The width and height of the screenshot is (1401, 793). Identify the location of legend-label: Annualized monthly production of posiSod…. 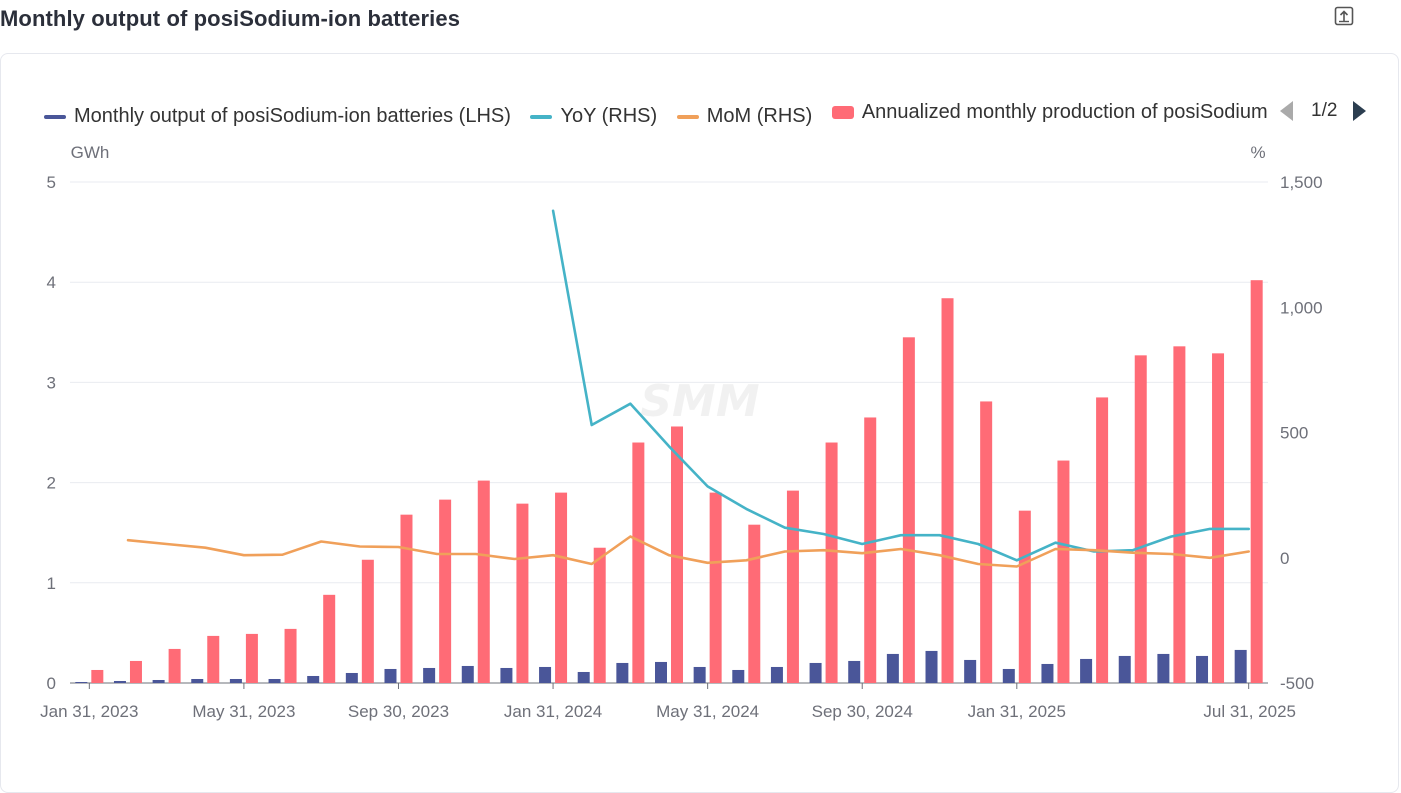
(1064, 111).